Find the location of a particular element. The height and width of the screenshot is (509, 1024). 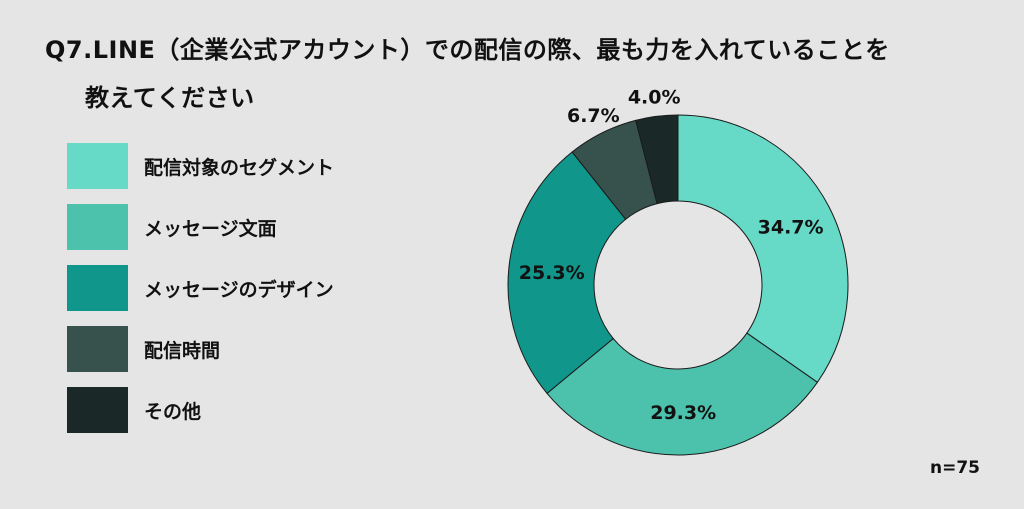

legend-item: メッセージのデザイン is located at coordinates (200, 288).